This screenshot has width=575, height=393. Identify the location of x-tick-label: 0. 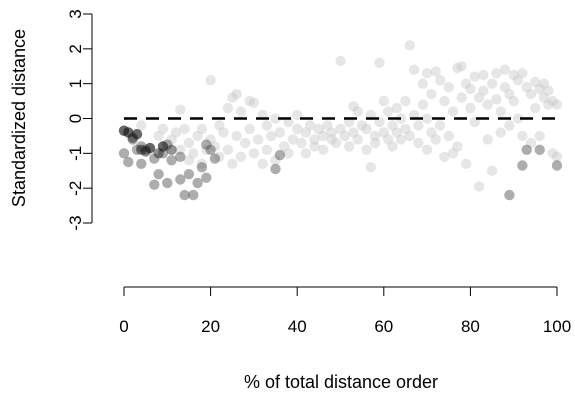
(123, 326).